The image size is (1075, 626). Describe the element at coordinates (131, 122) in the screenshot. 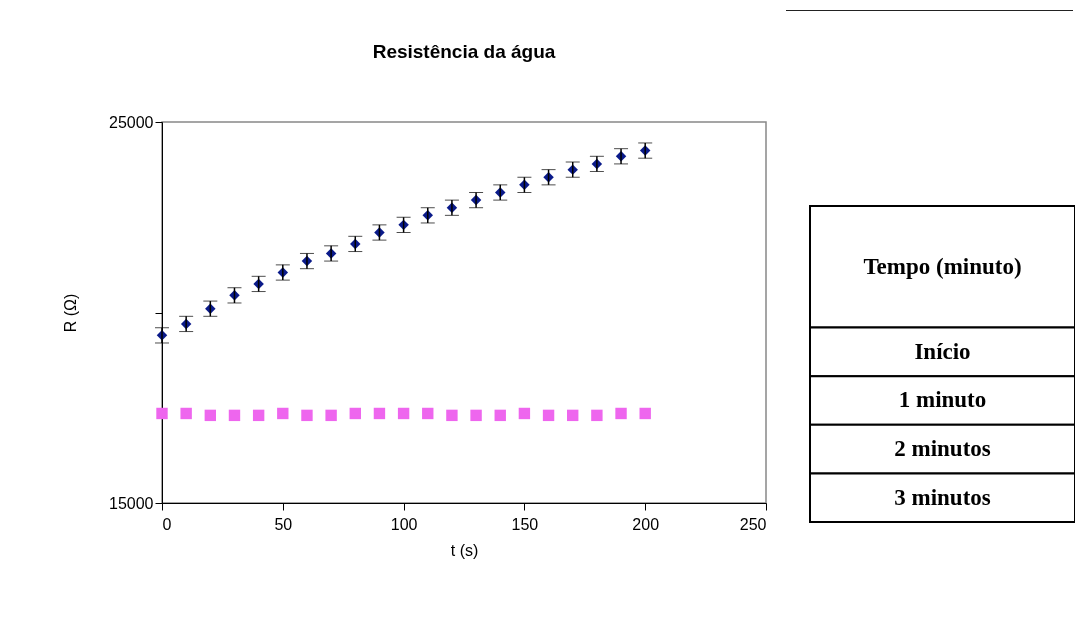

I see `y-tick-label: 25000` at that location.